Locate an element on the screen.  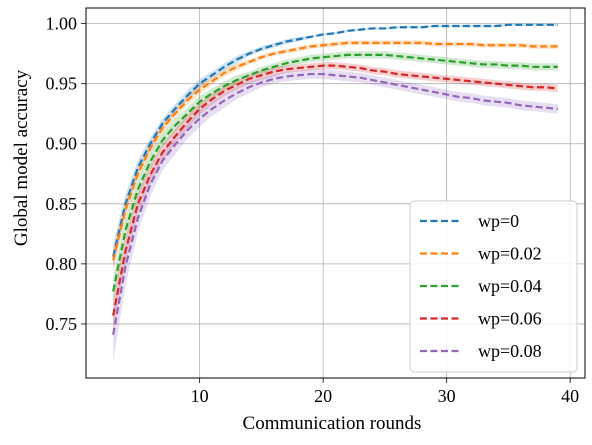
y-tick-label: 0.95 is located at coordinates (62, 84).